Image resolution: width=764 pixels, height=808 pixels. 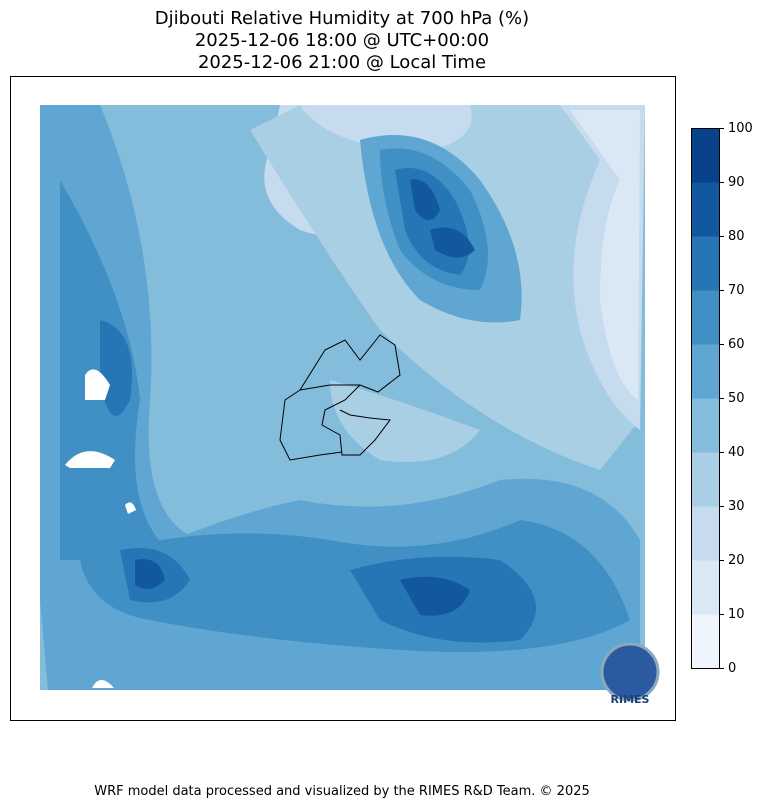 I want to click on colorbar-tick-label: 40, so click(x=736, y=452).